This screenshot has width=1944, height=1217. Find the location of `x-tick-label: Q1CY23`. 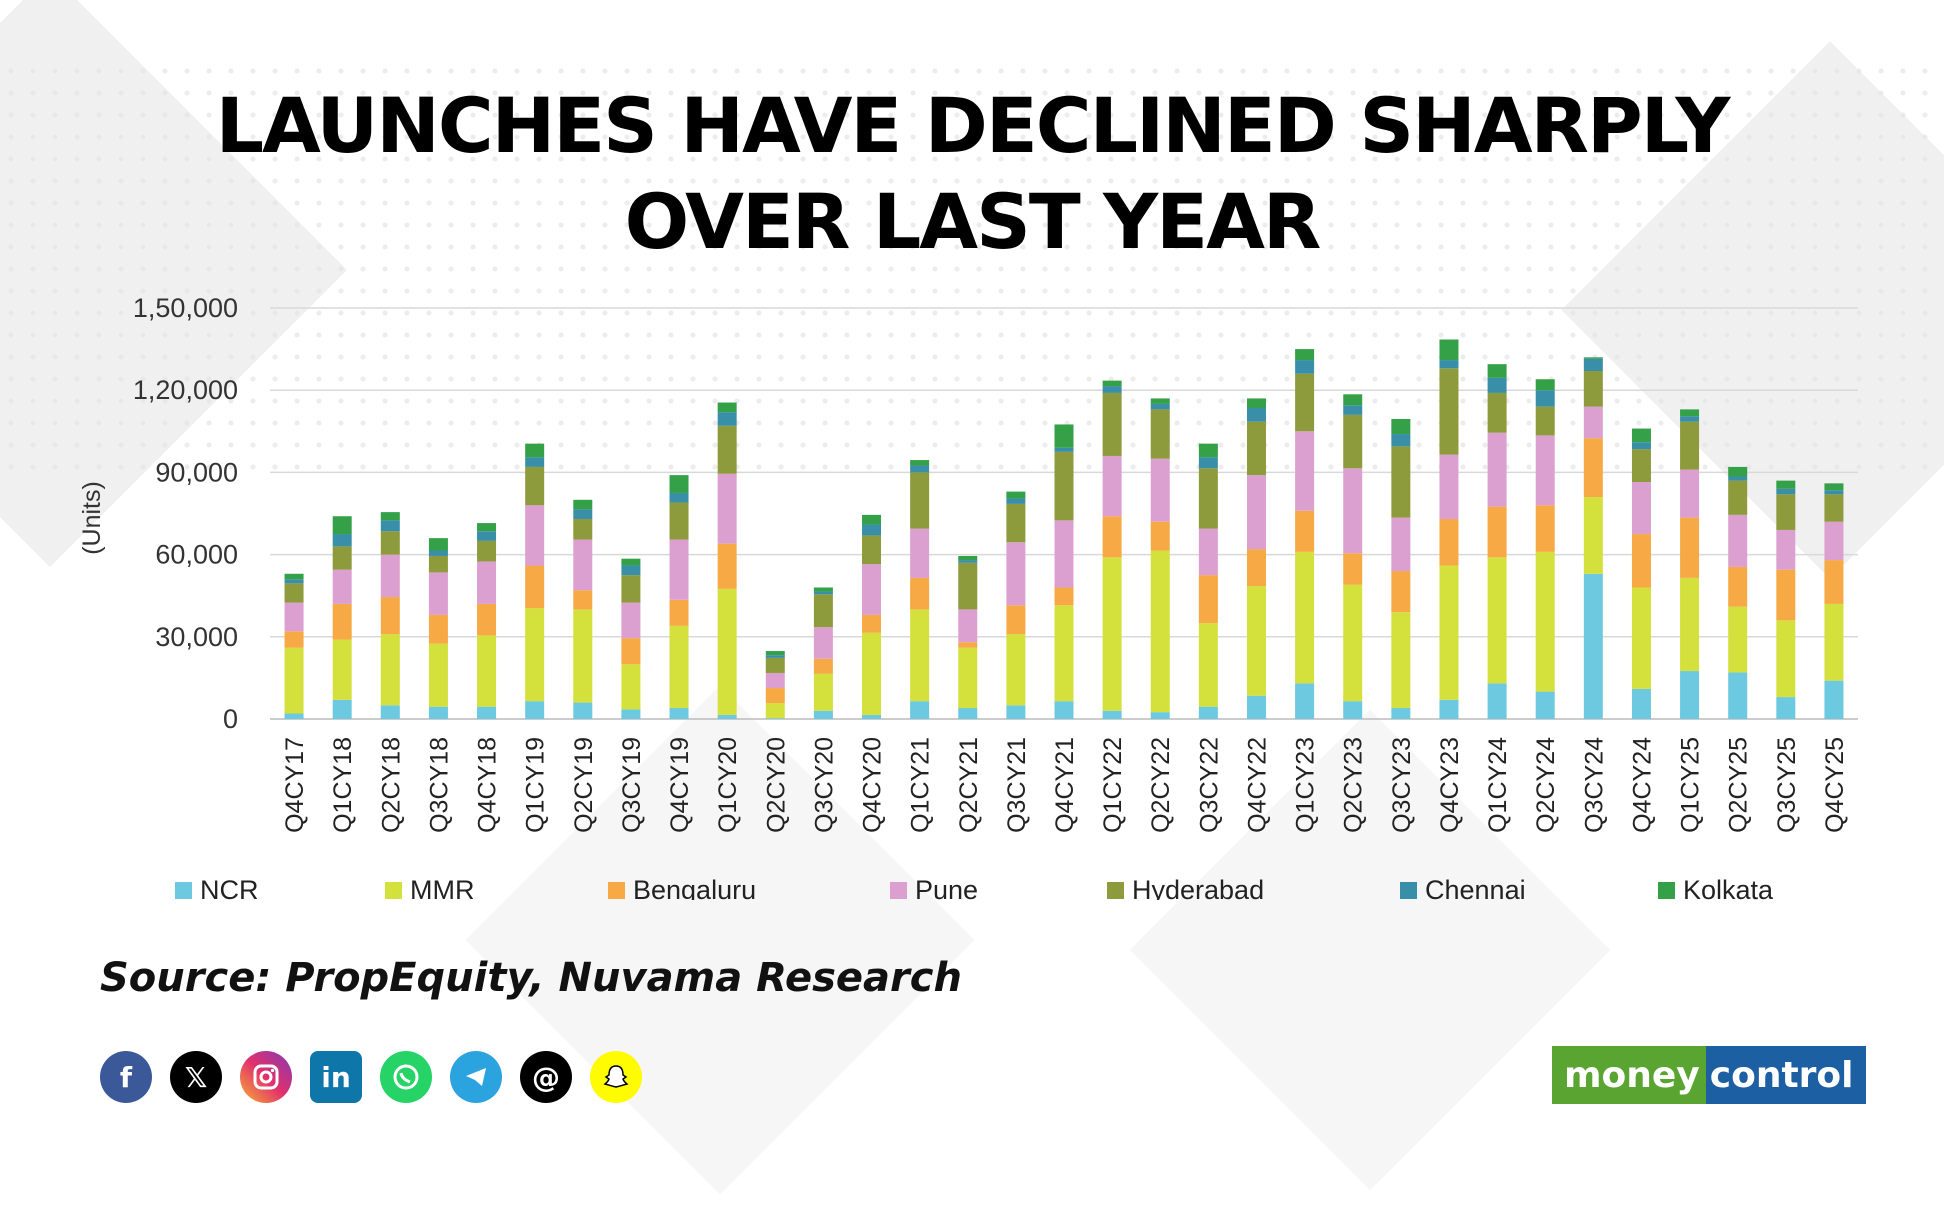

x-tick-label: Q1CY23 is located at coordinates (1306, 785).